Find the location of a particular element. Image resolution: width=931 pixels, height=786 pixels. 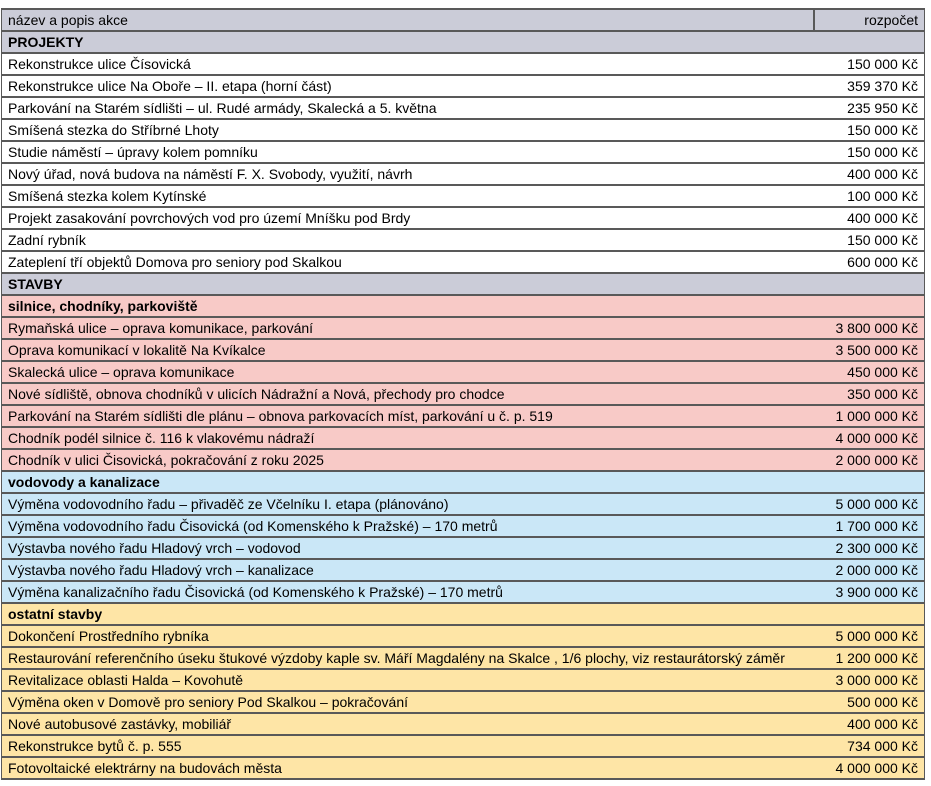

table-row: Smíšená stezka kolem Kytínské 100 000 Kč is located at coordinates (463, 196).